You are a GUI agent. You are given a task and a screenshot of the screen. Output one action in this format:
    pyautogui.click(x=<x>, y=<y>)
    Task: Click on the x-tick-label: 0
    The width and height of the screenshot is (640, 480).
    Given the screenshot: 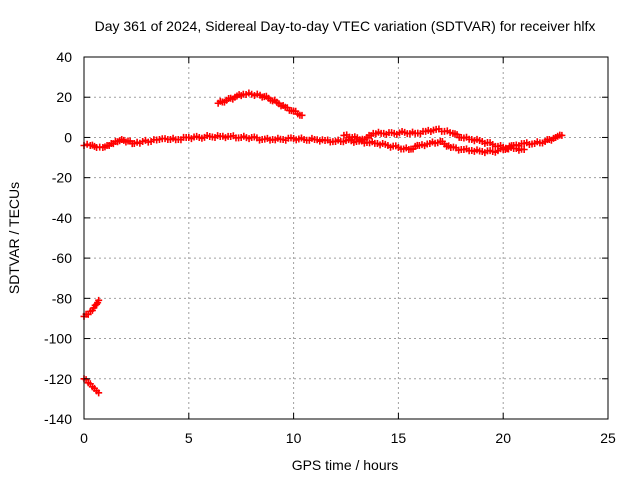 What is the action you would take?
    pyautogui.click(x=84, y=438)
    